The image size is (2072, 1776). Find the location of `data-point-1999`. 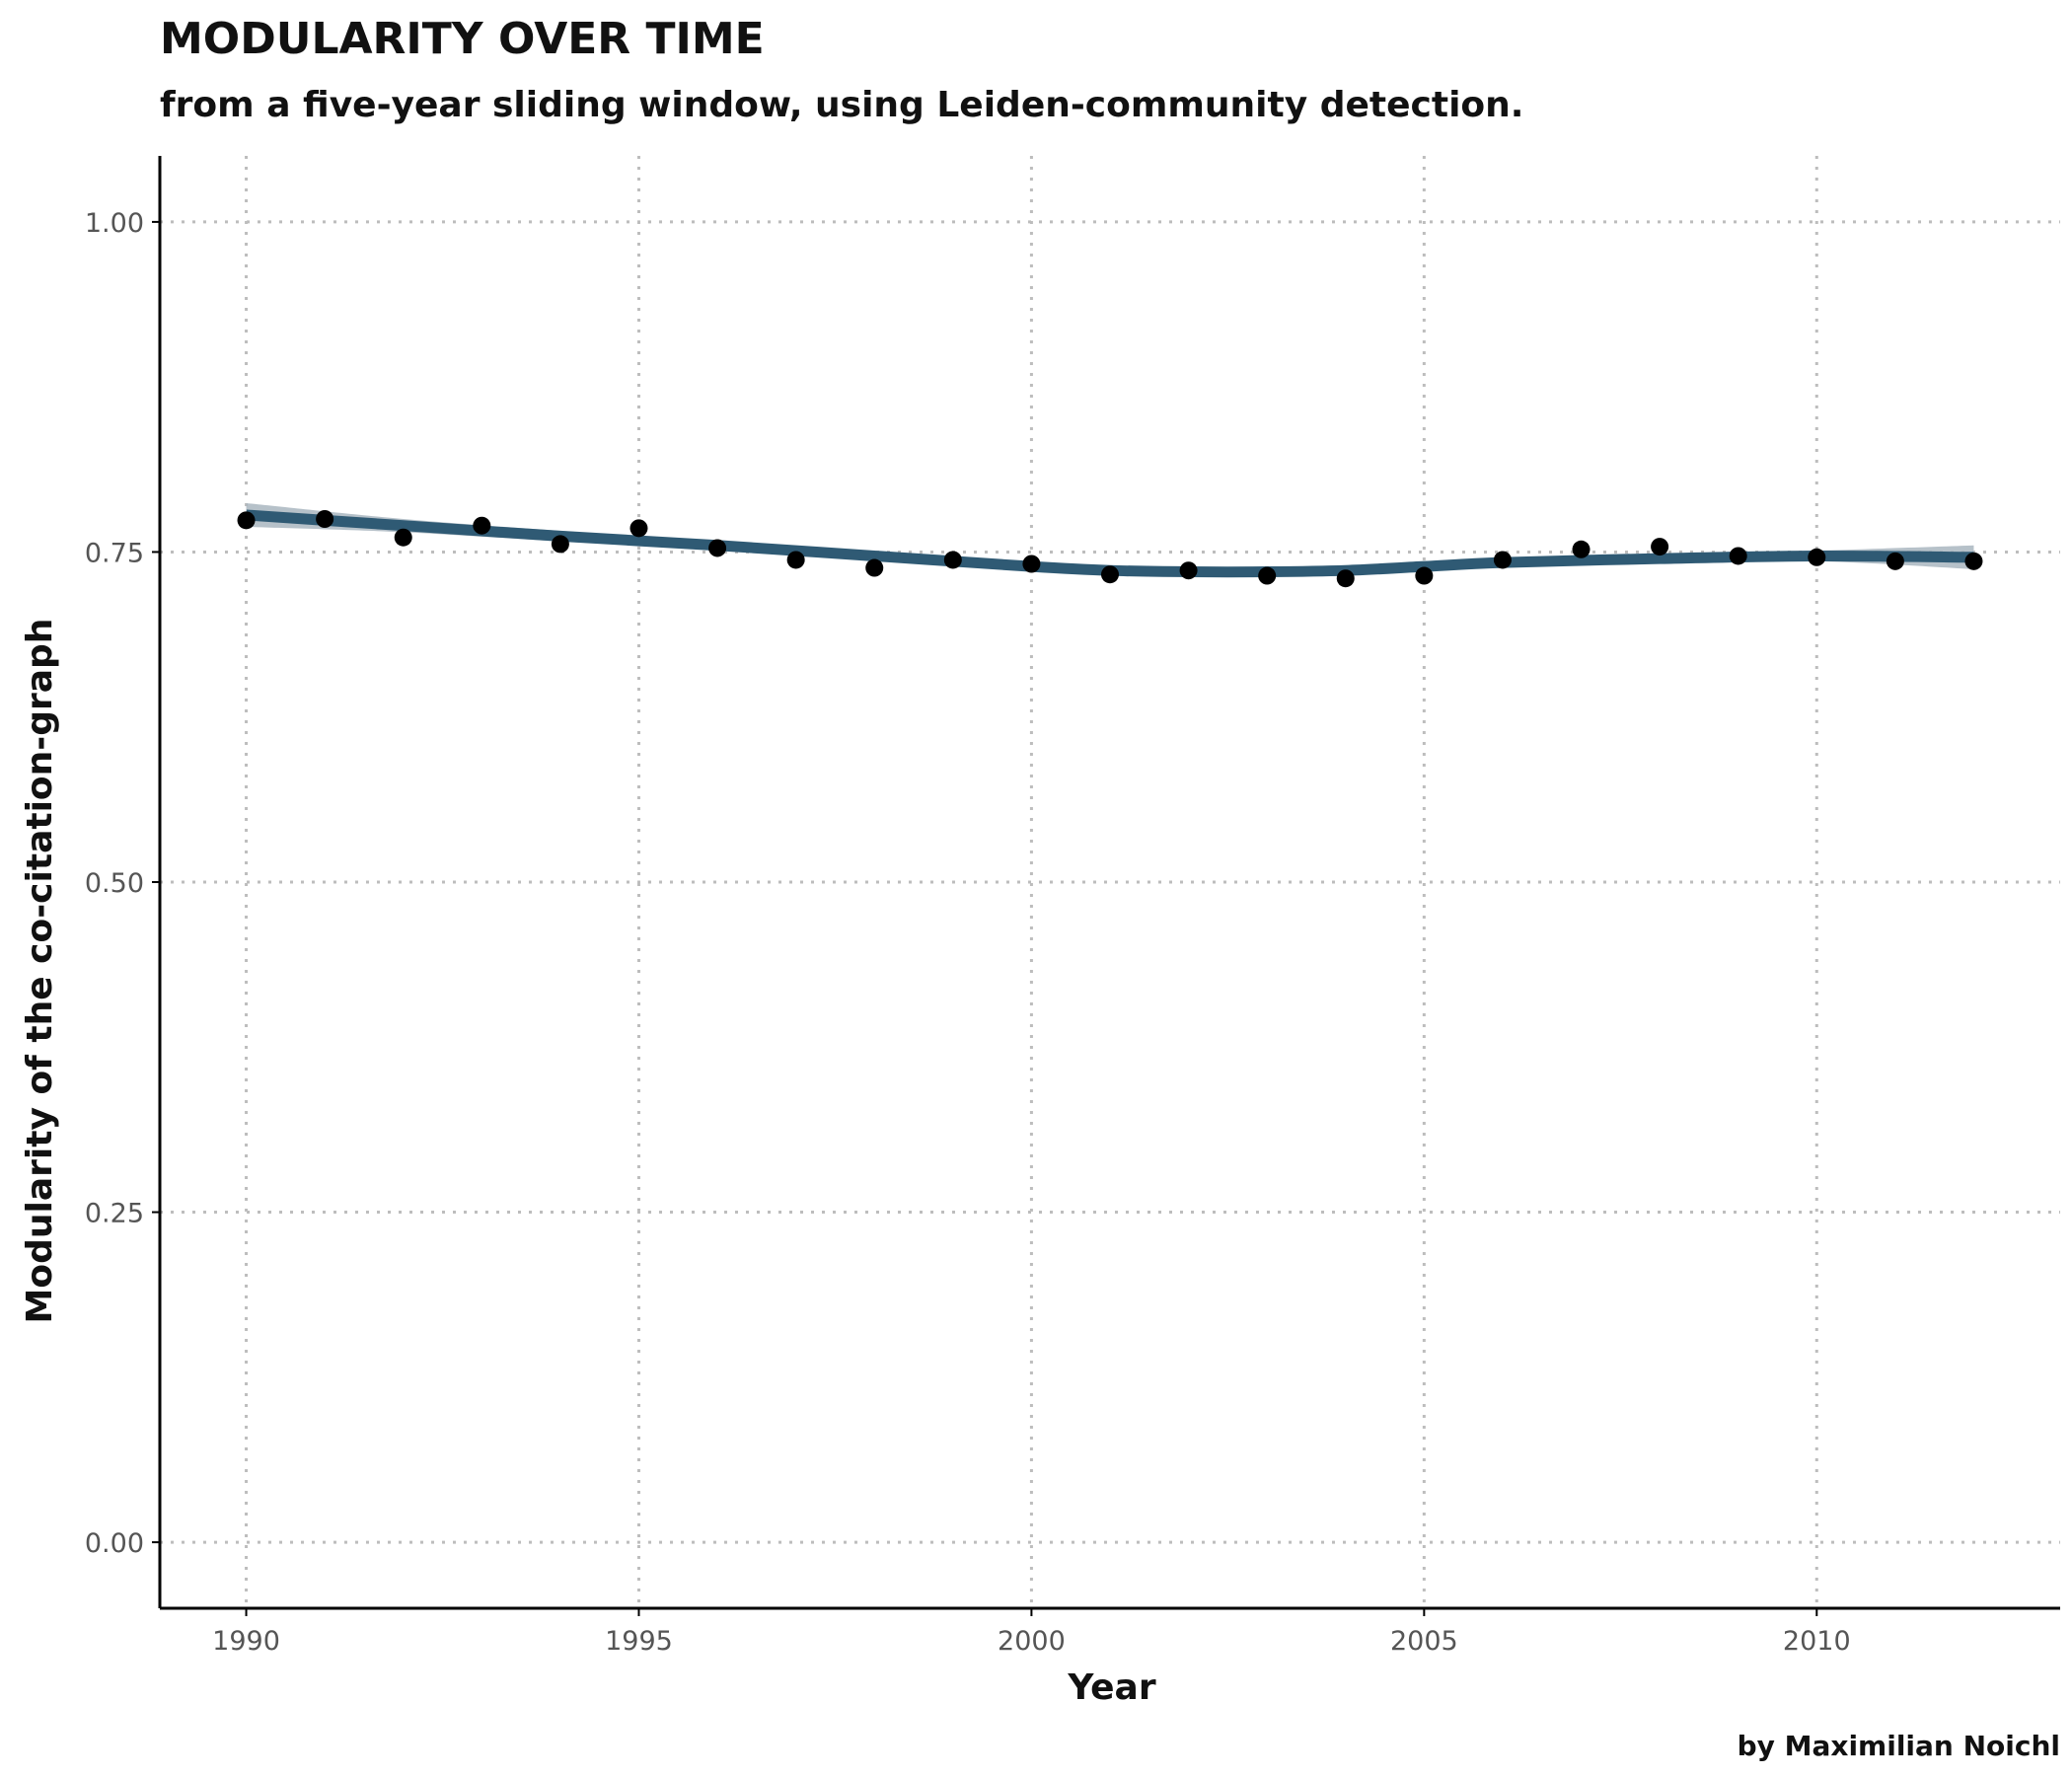

data-point-1999 is located at coordinates (953, 560).